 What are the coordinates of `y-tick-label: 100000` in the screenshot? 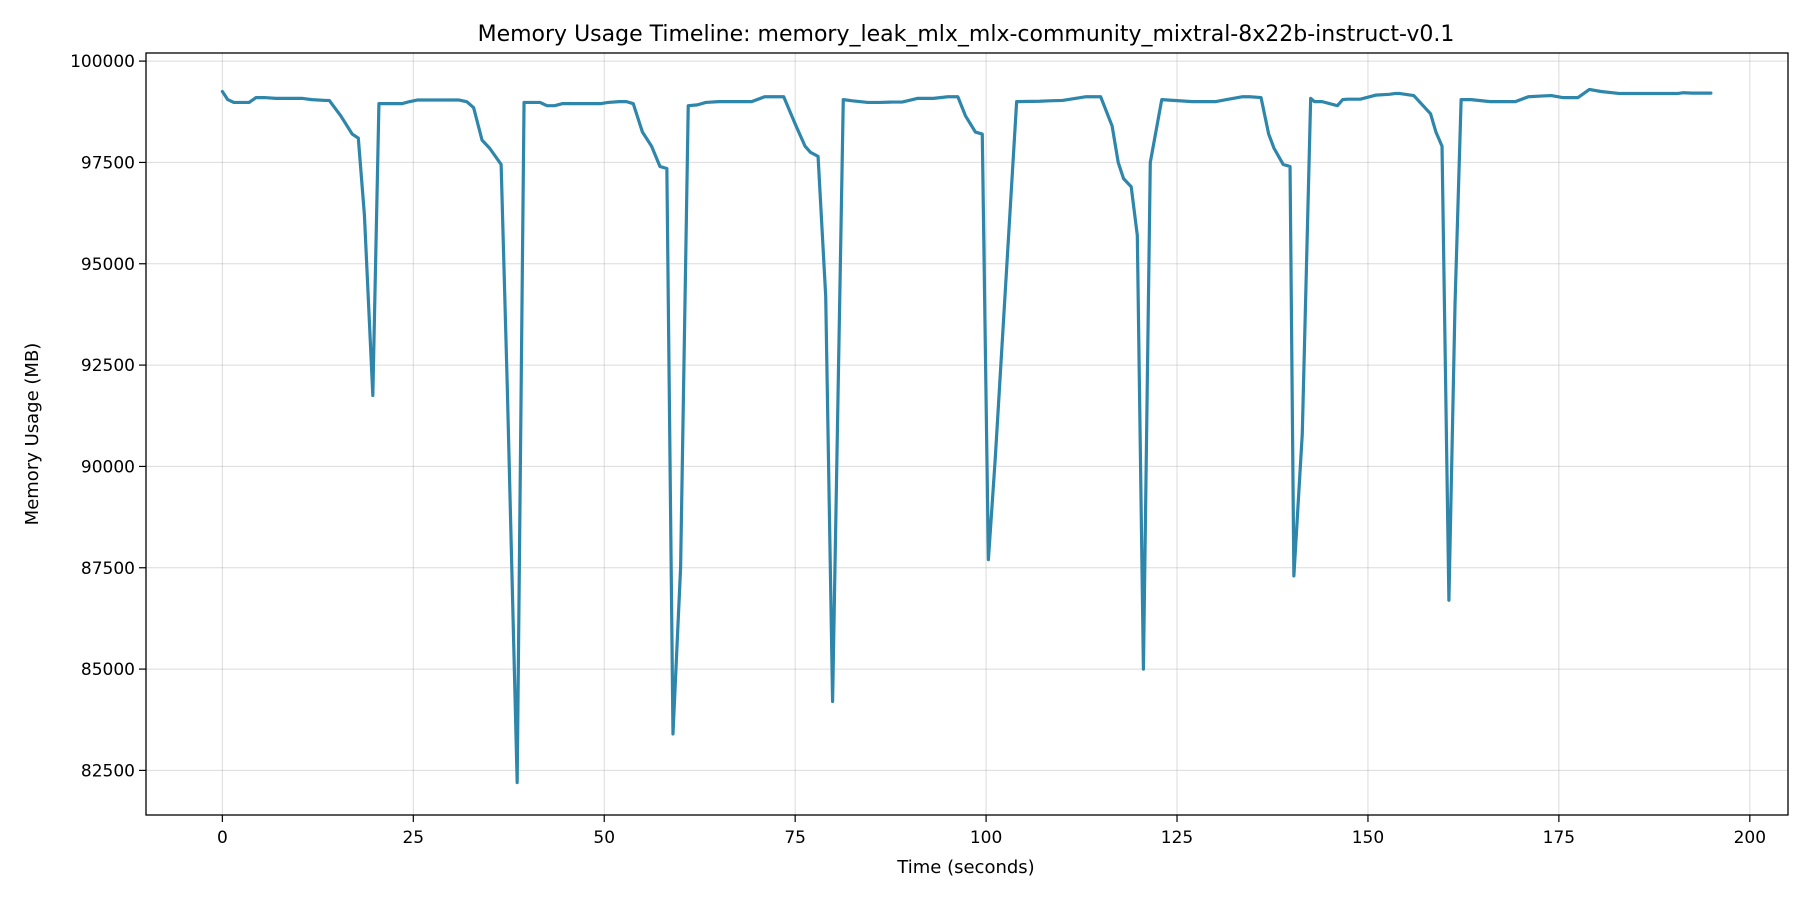 It's located at (102, 62).